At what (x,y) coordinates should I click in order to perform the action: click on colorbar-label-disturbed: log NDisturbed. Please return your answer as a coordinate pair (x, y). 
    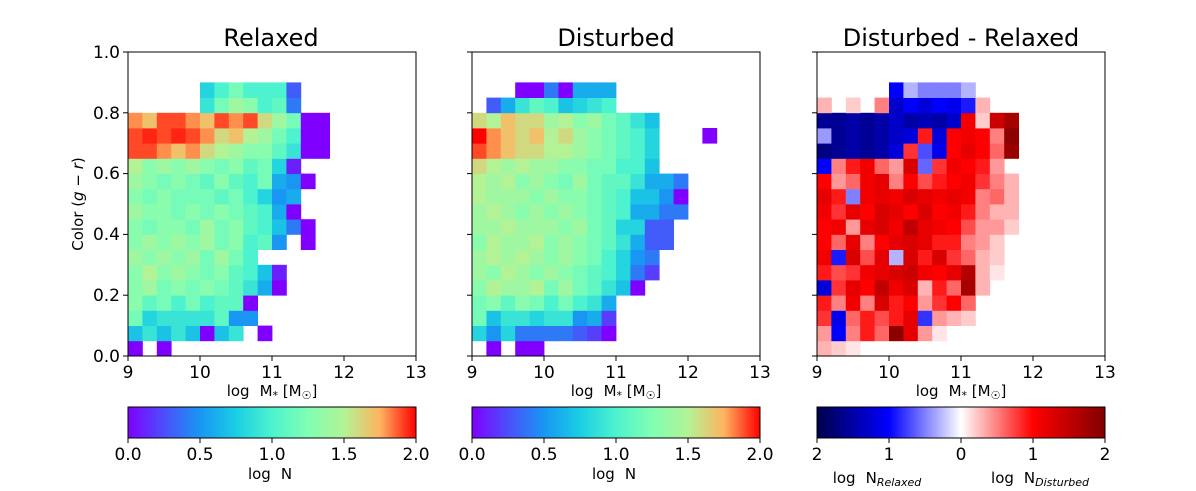
    Looking at the image, I should click on (1040, 479).